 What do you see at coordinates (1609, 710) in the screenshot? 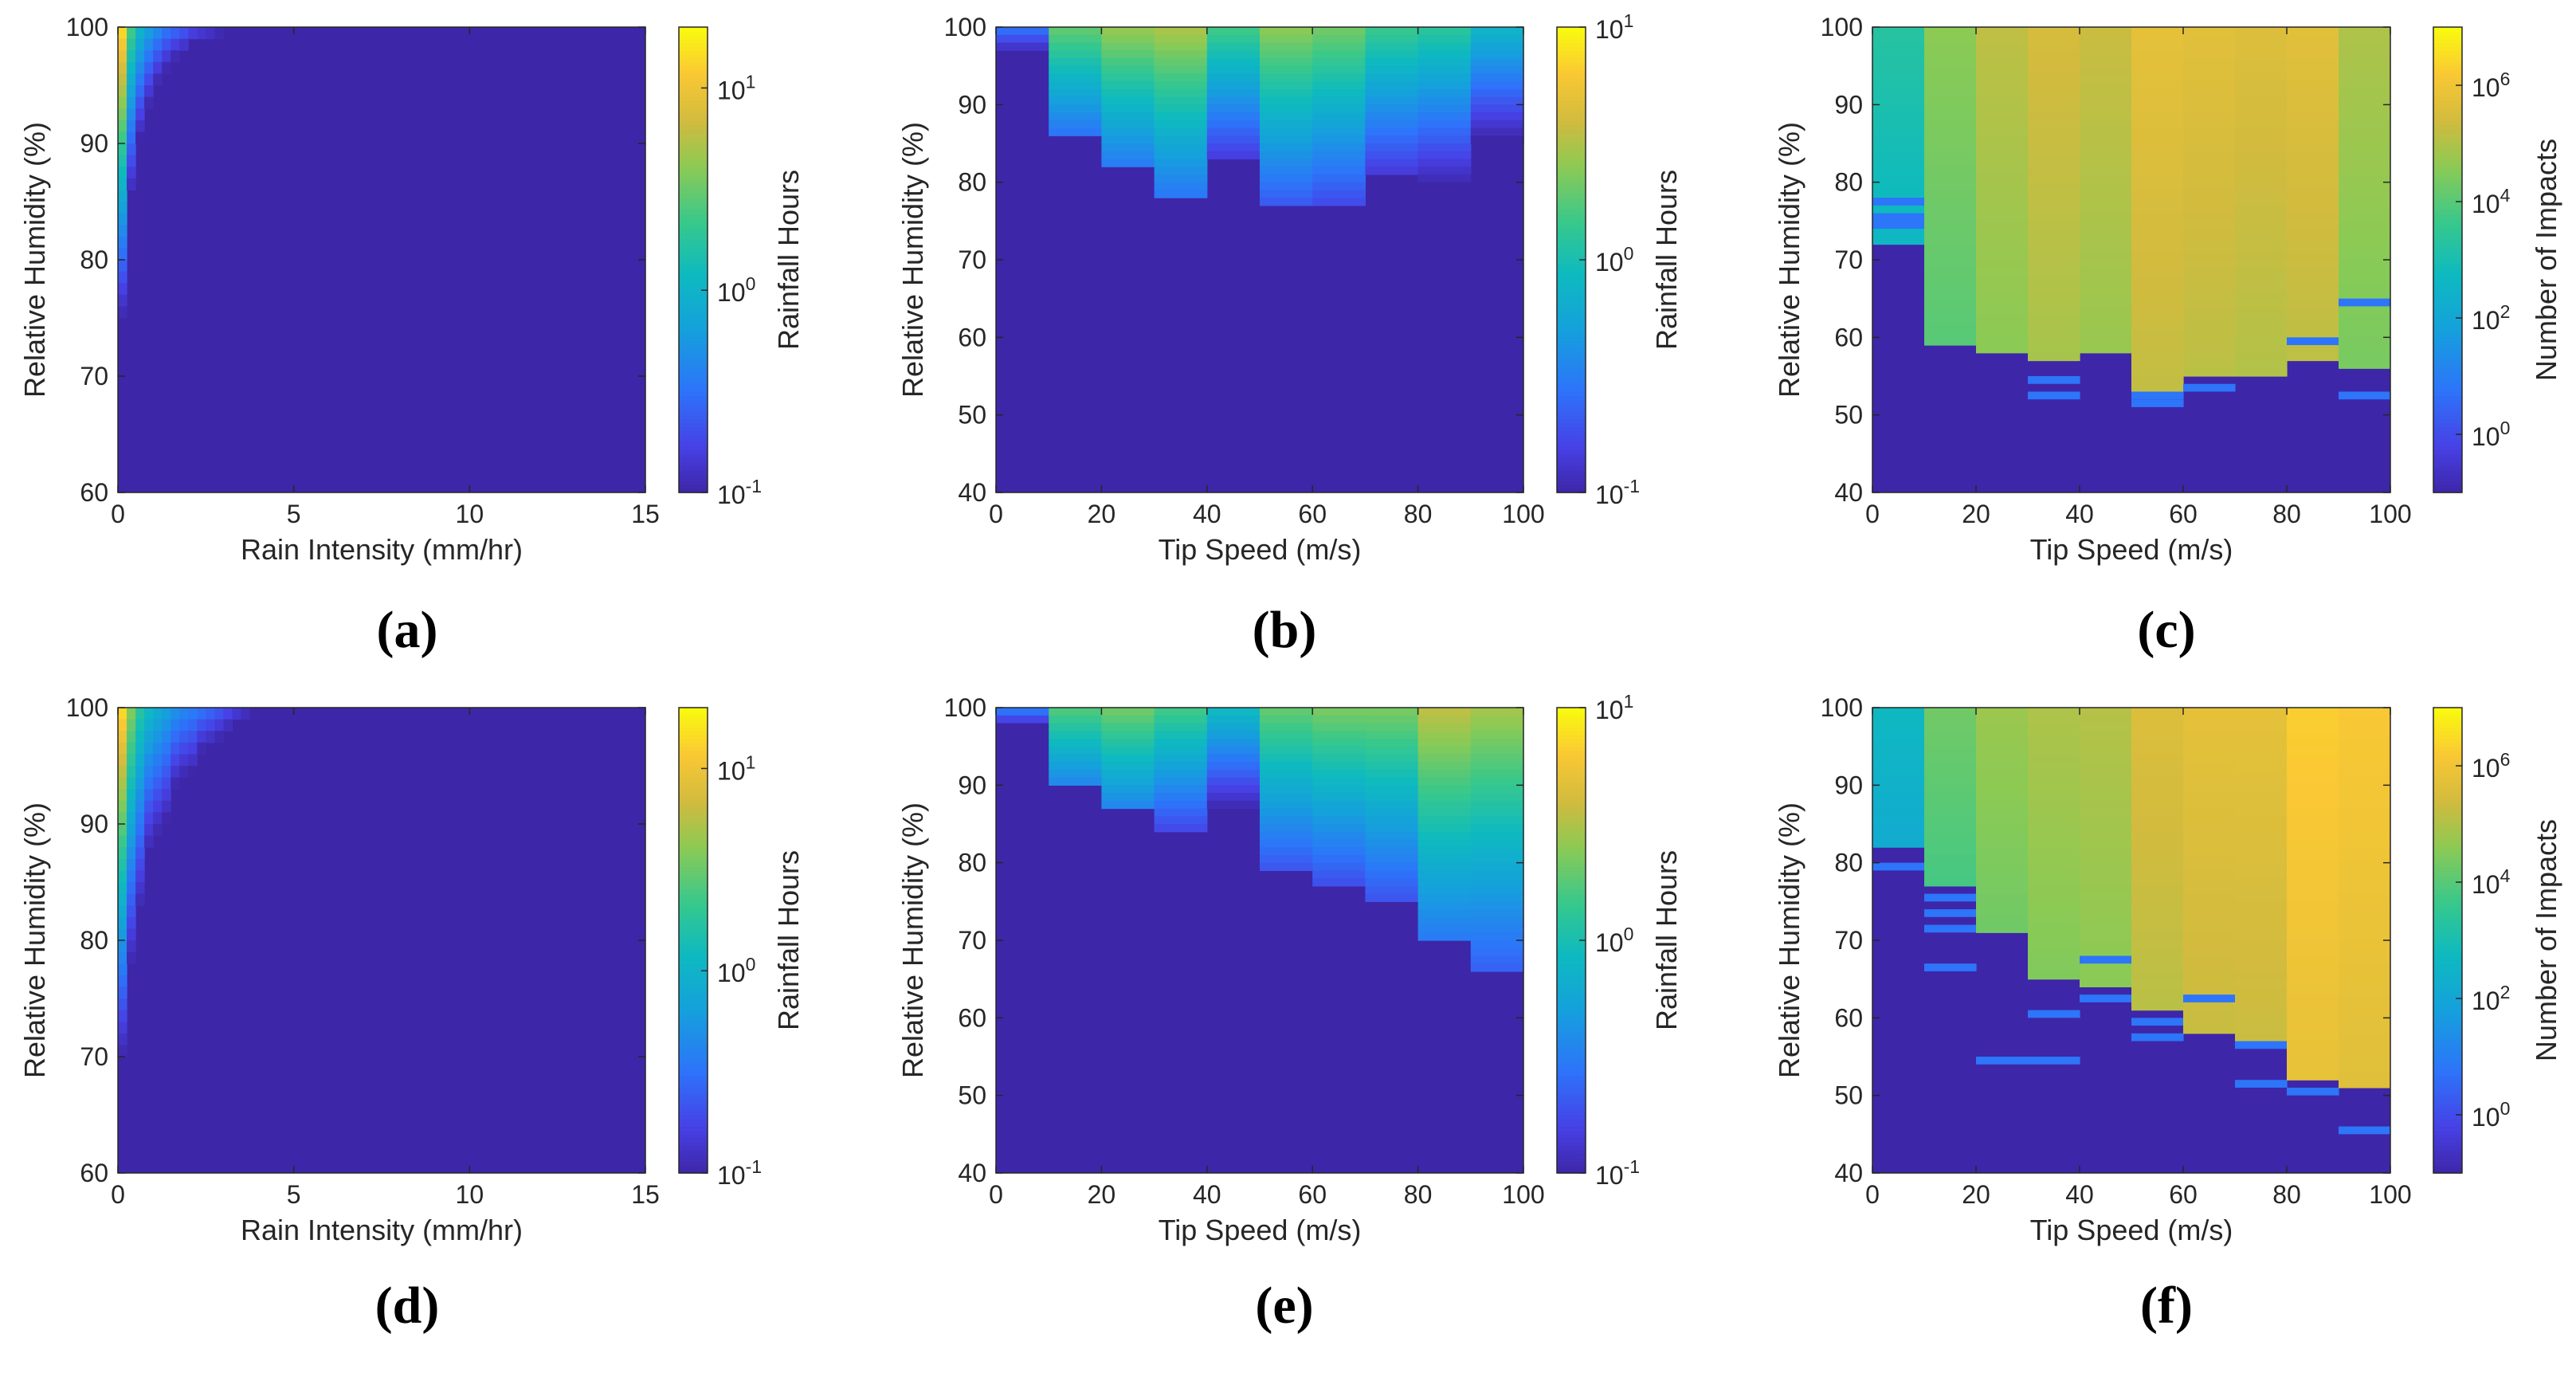
I see `colorbar-tick-base: 10` at bounding box center [1609, 710].